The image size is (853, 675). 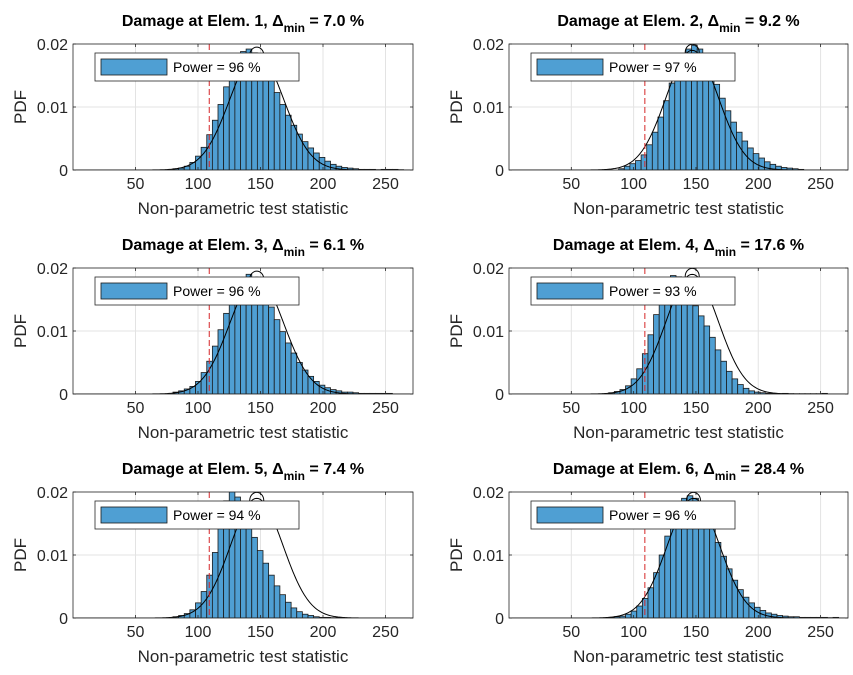 What do you see at coordinates (243, 248) in the screenshot?
I see `panel-title: Damage at Elem. 3, Δmin = 6.1 %` at bounding box center [243, 248].